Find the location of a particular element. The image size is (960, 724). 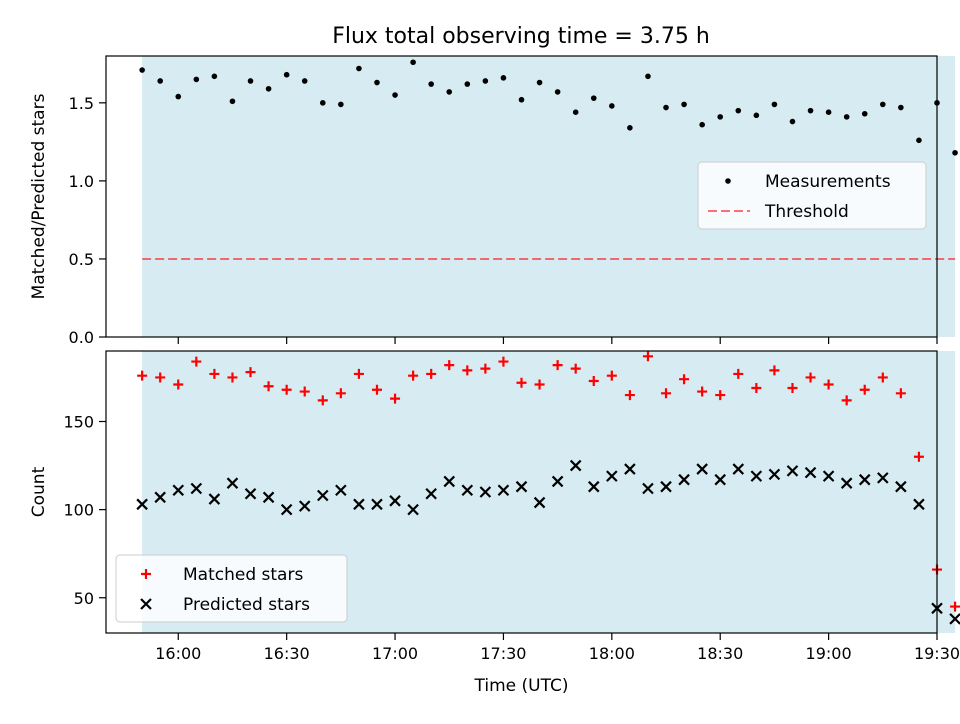

x-tick-label: 17:00 is located at coordinates (395, 653).